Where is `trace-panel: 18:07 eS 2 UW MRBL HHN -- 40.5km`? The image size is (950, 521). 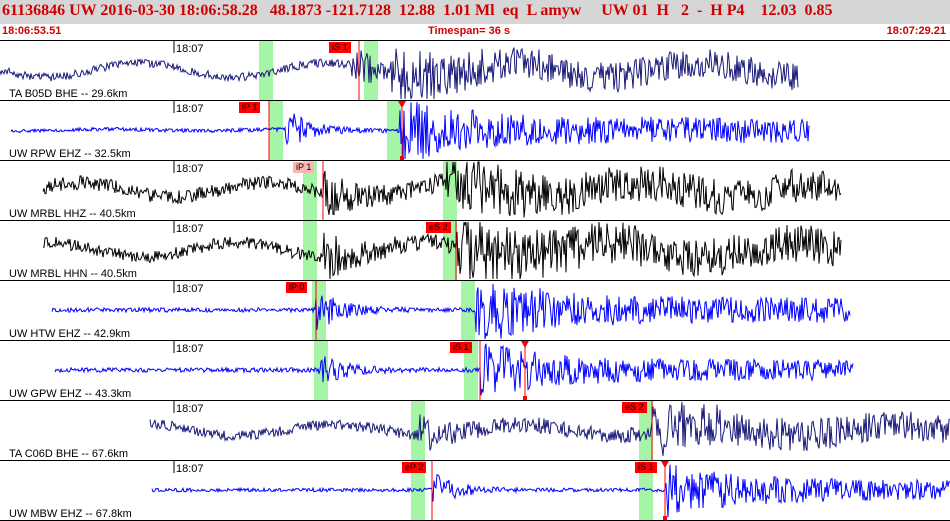
trace-panel: 18:07 eS 2 UW MRBL HHN -- 40.5km is located at coordinates (475, 251).